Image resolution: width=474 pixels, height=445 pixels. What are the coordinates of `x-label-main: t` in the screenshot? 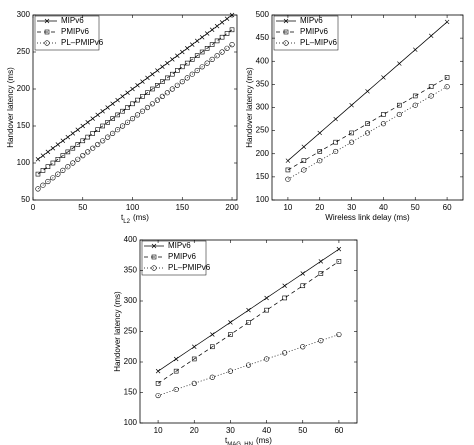 It's located at (226, 440).